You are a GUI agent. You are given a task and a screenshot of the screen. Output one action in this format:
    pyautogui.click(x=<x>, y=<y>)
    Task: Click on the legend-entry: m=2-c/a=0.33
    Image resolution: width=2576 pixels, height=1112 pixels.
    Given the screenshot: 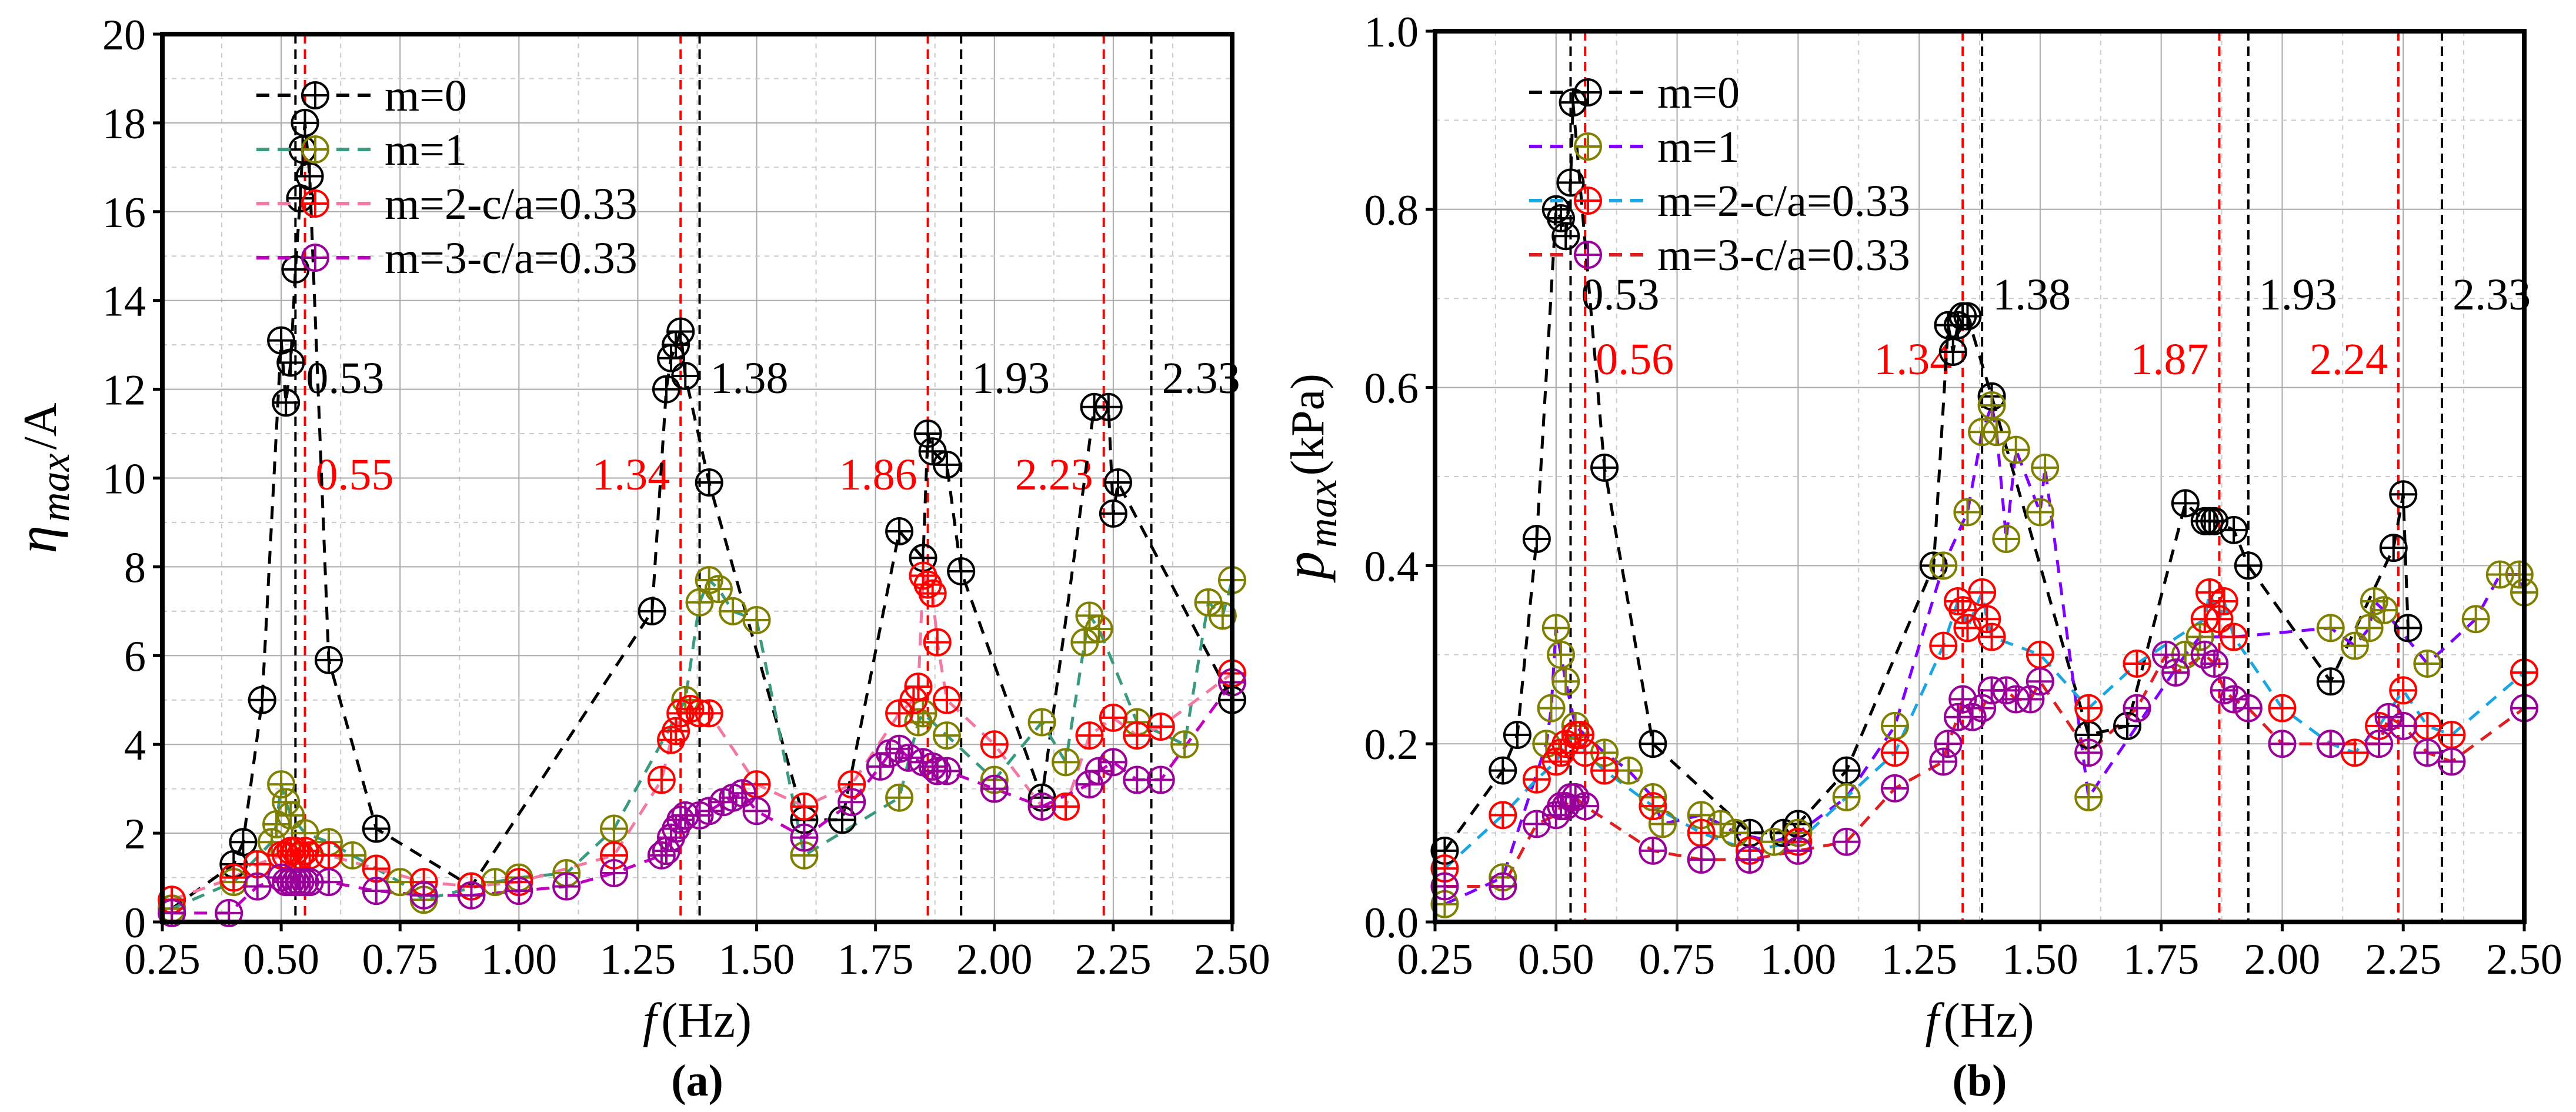 What is the action you would take?
    pyautogui.click(x=511, y=204)
    